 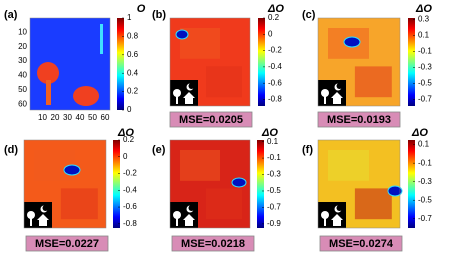 What do you see at coordinates (22, 46) in the screenshot?
I see `y-tick-label: 20` at bounding box center [22, 46].